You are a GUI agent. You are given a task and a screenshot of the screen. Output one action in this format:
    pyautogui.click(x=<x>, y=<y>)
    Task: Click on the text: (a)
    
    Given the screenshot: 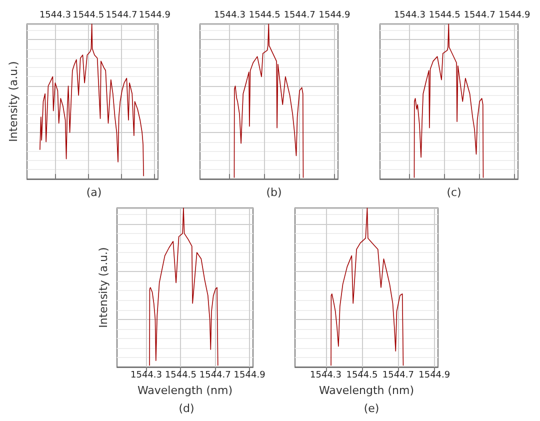 What is the action you would take?
    pyautogui.click(x=94, y=192)
    